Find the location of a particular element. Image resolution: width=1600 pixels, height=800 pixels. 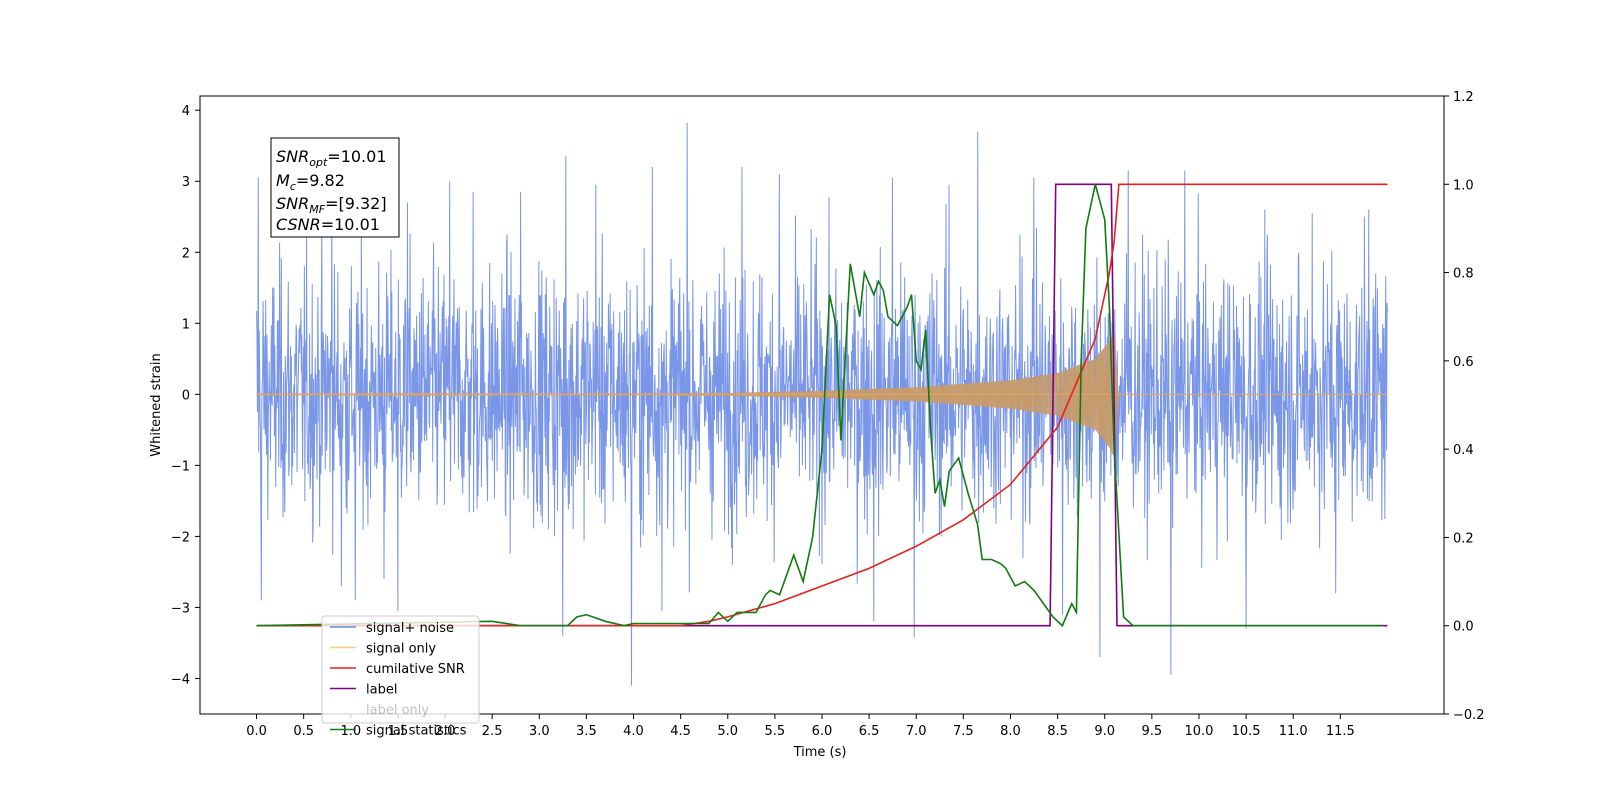

left-y-tick-label: 0 is located at coordinates (186, 395).